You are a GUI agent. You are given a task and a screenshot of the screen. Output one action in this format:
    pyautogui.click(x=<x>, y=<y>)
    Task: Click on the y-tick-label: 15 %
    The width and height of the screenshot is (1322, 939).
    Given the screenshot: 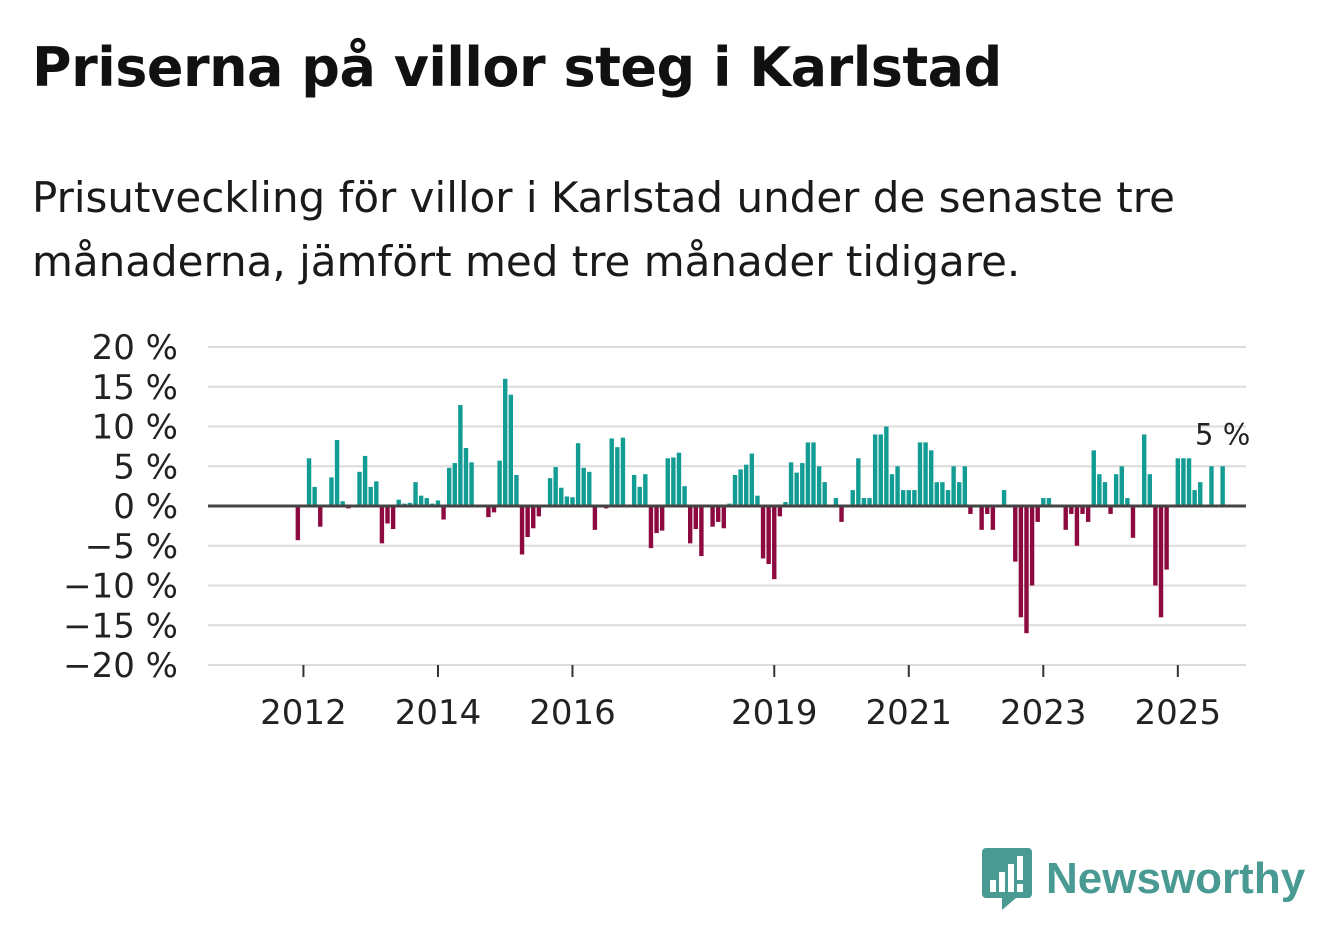 What is the action you would take?
    pyautogui.click(x=135, y=388)
    